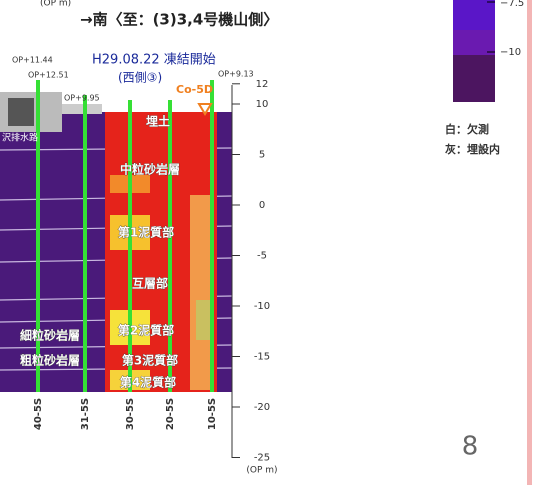  I want to click on page-number: 8, so click(470, 447).